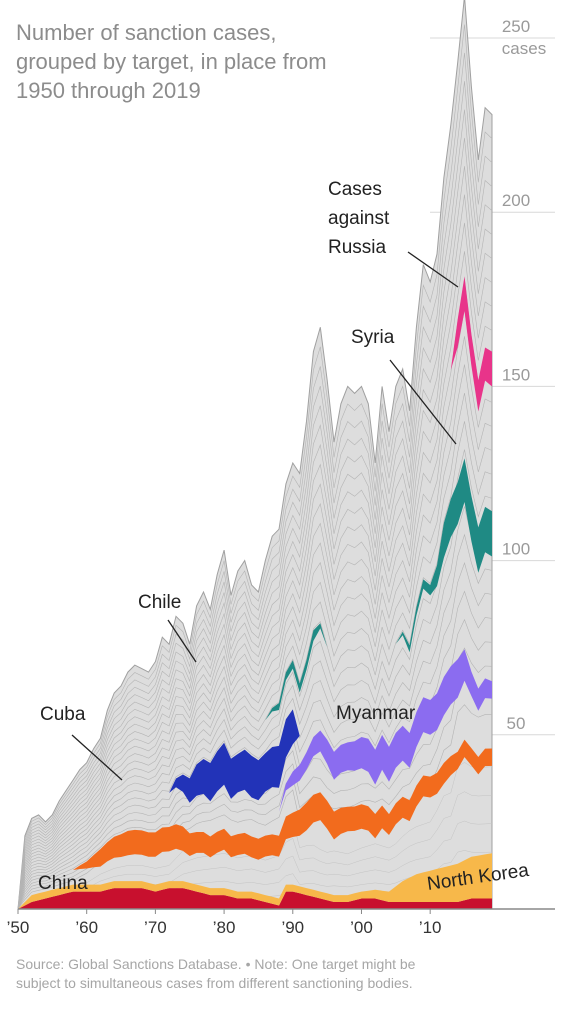 The image size is (571, 1024). Describe the element at coordinates (97, 757) in the screenshot. I see `leader-cuba` at that location.